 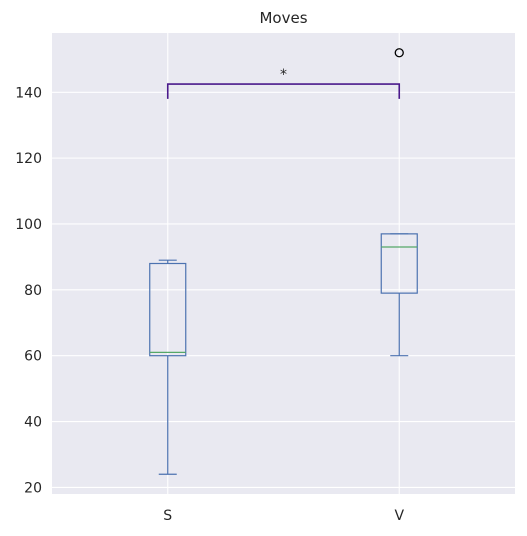 I want to click on box-v, so click(x=399, y=202).